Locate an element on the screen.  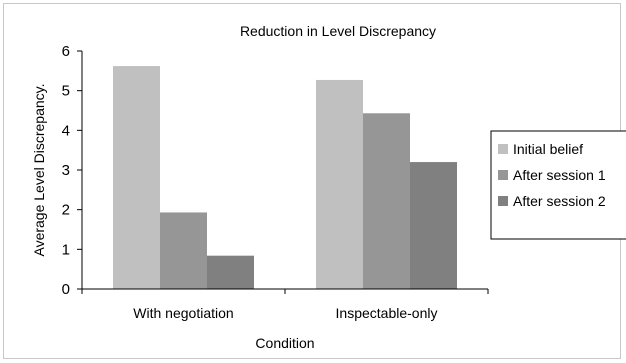
x-axis-label: Condition is located at coordinates (284, 343).